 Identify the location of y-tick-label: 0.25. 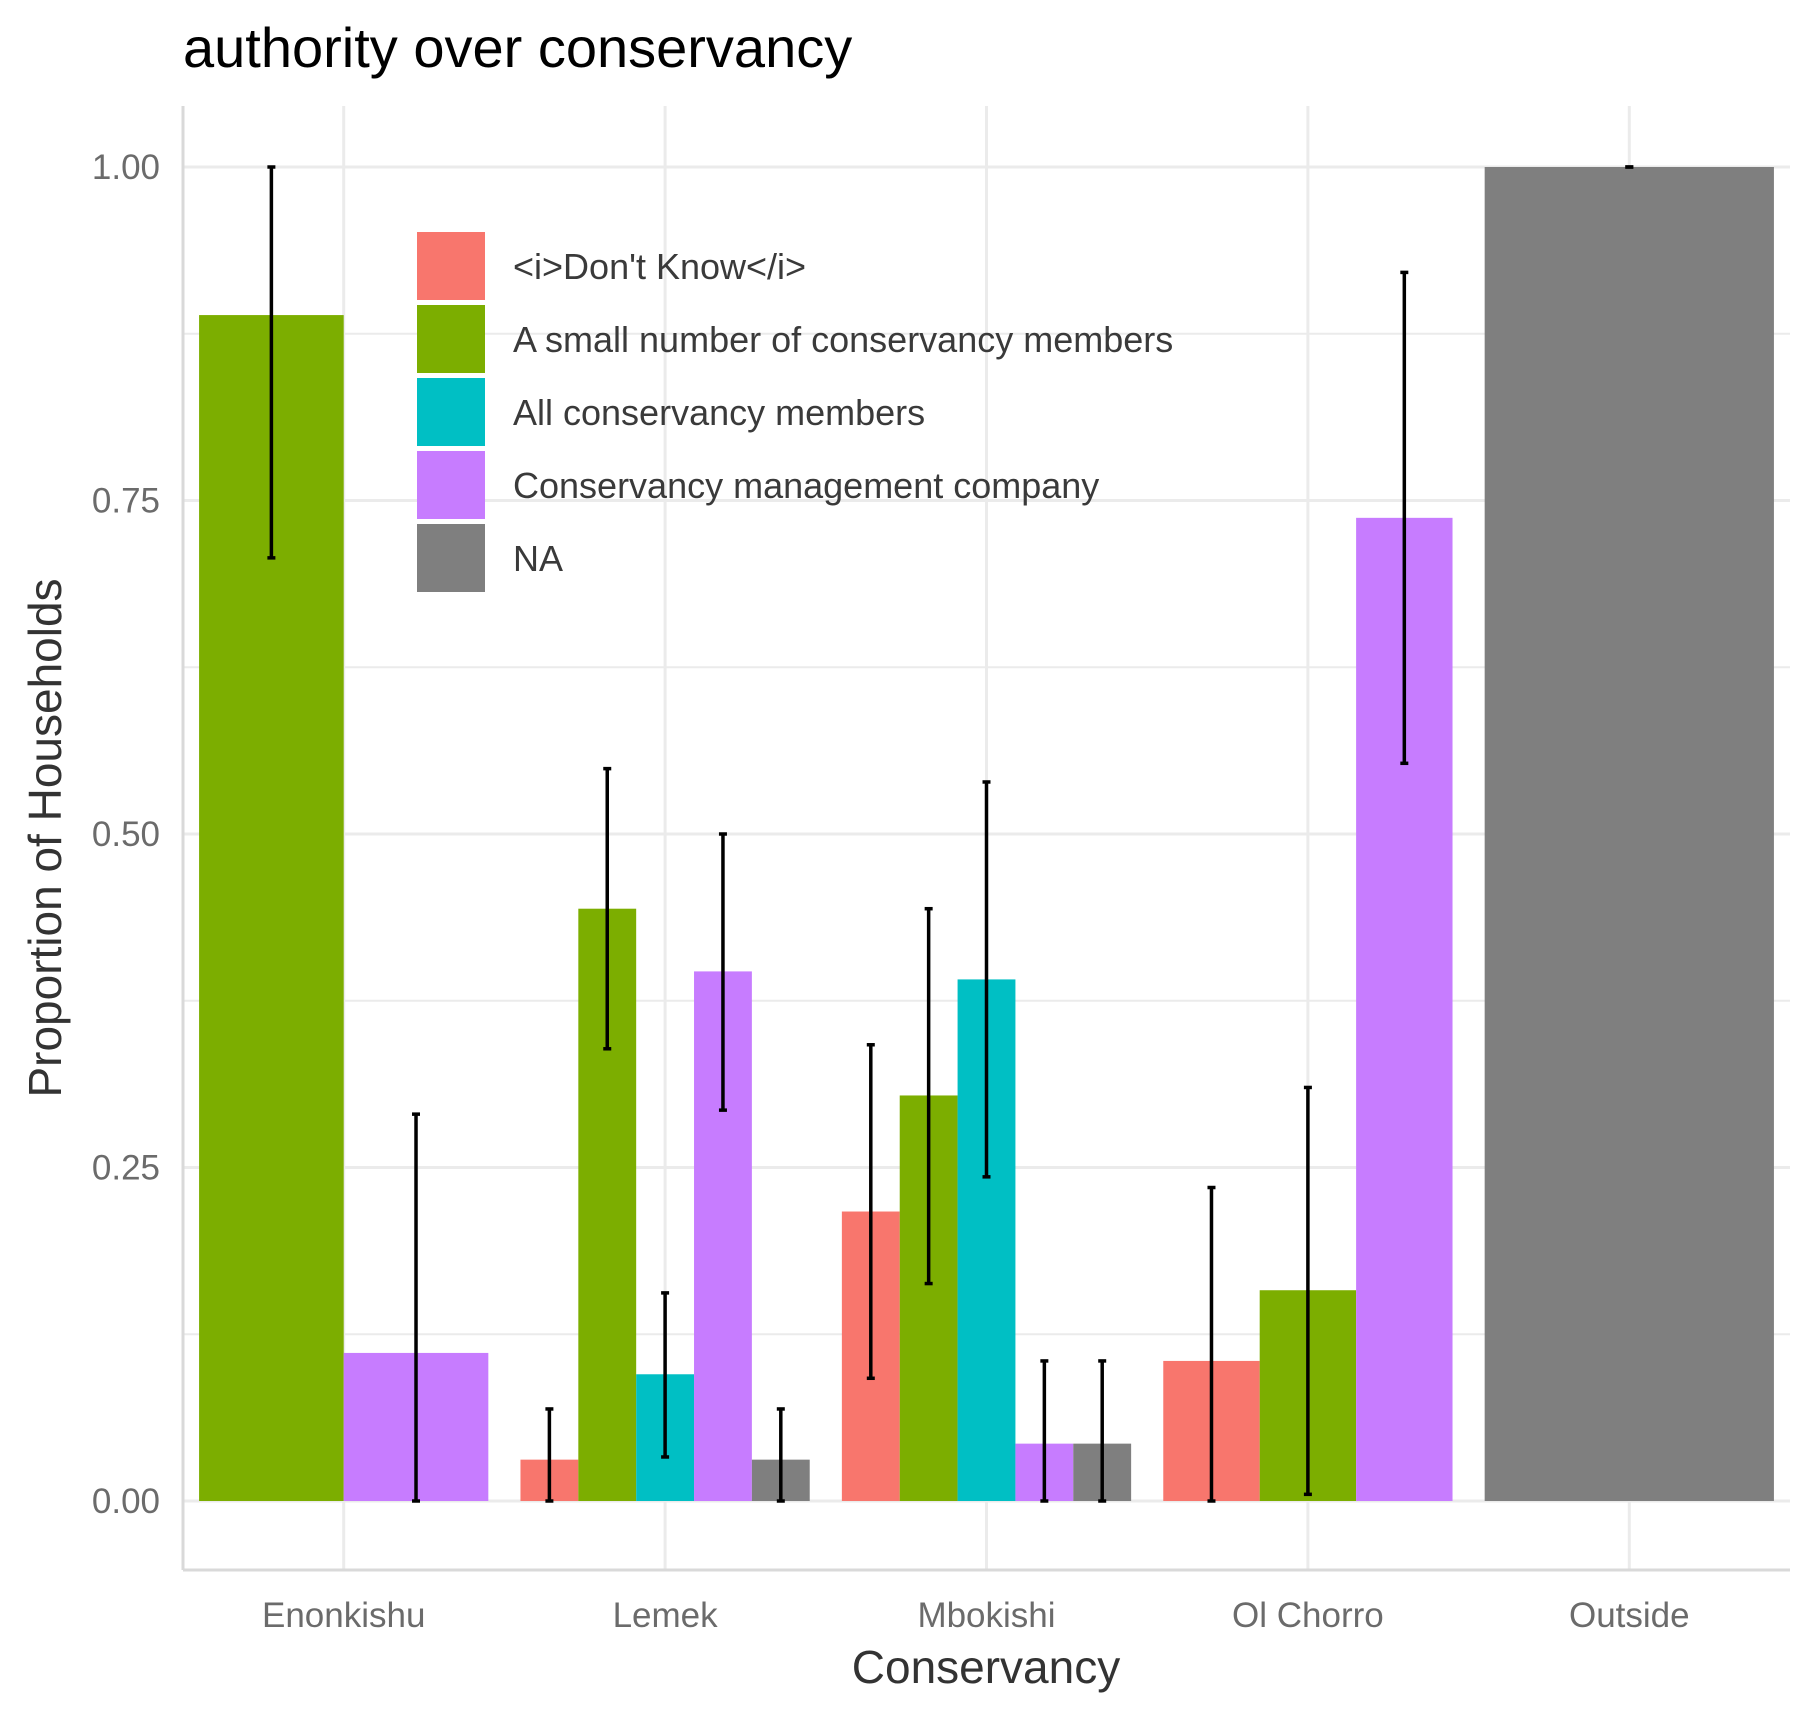
(126, 1168).